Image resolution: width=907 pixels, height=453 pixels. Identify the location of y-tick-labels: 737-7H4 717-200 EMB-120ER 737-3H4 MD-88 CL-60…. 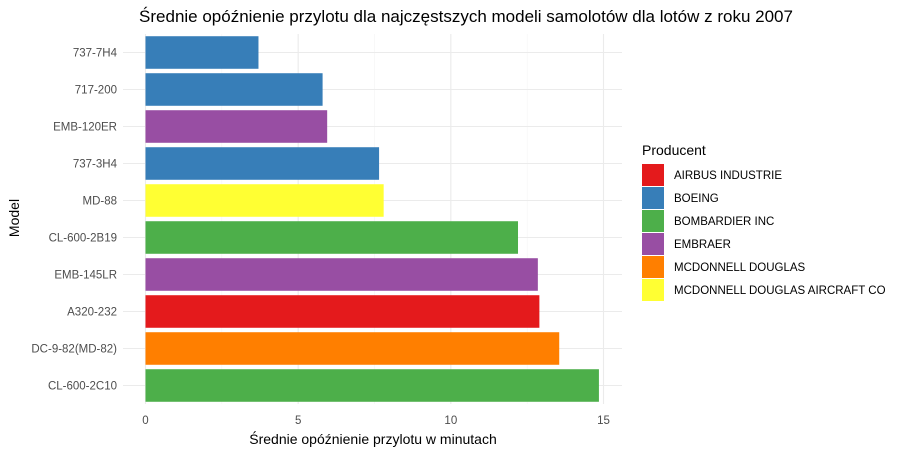
(74, 220).